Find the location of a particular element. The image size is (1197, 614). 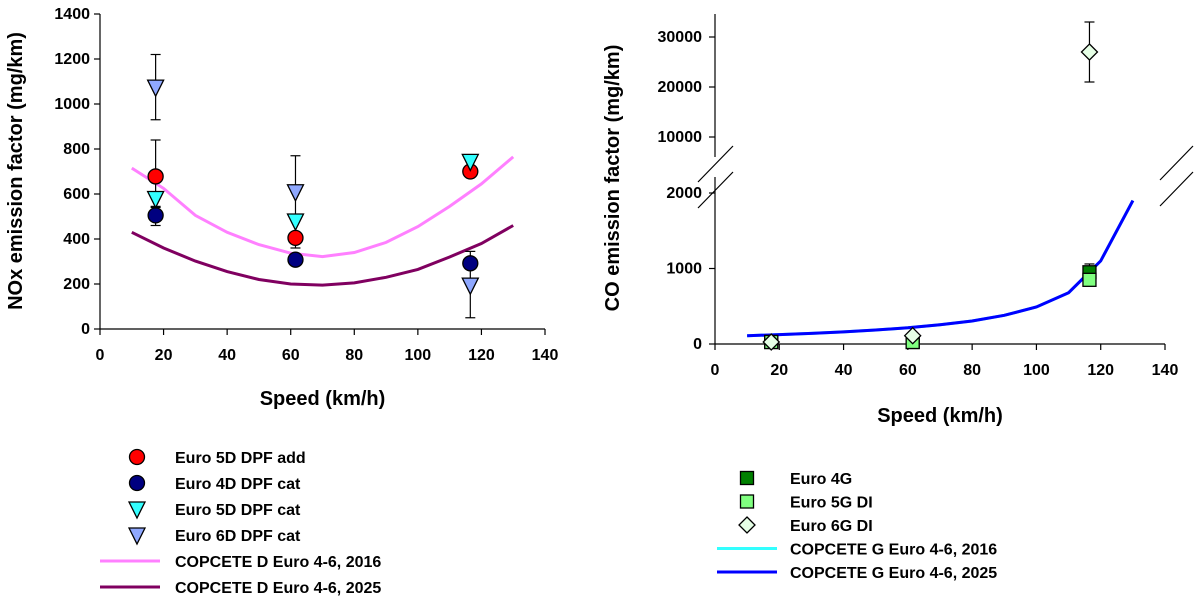

left-y-tick-label: 600 is located at coordinates (76, 194).